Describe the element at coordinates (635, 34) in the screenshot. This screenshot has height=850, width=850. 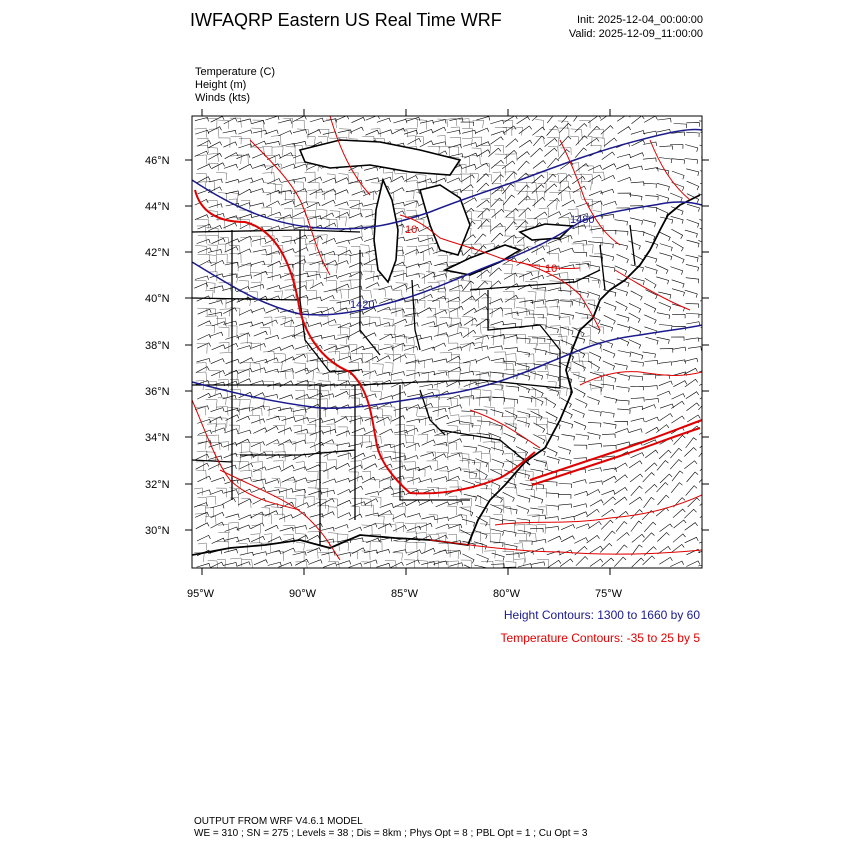
I see `valid-time: Valid: 2025-12-09_11:00:00` at that location.